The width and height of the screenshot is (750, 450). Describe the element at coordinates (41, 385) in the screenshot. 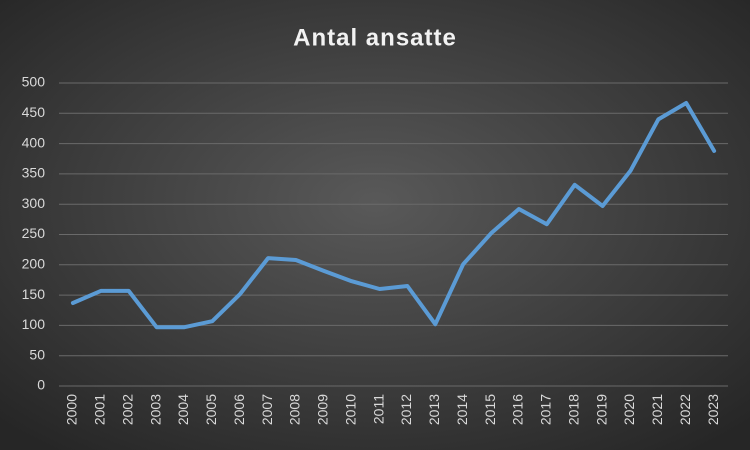

I see `y-tick-label: 0` at that location.